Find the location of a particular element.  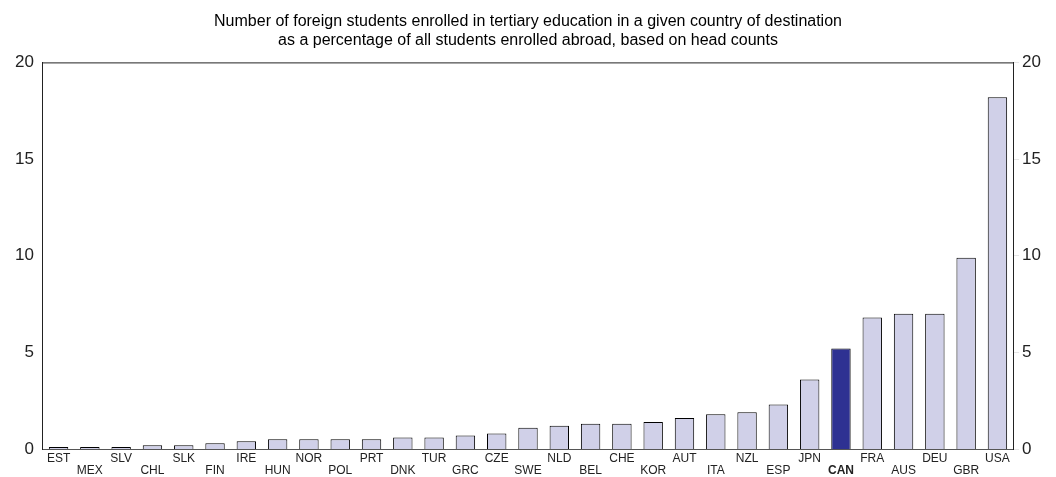

x-tick-label: HUN is located at coordinates (277, 470).